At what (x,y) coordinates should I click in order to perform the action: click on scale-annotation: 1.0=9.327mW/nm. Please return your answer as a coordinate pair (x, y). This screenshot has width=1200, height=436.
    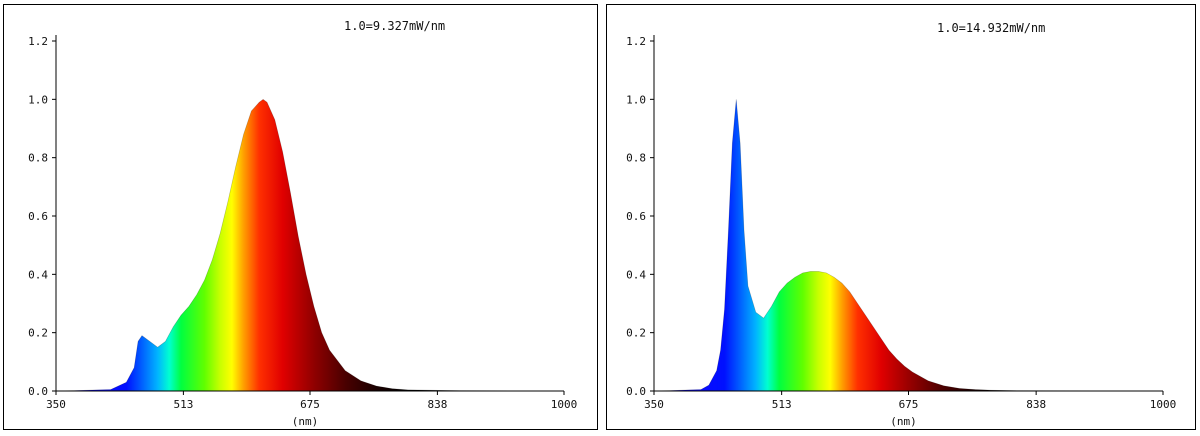
    Looking at the image, I should click on (394, 26).